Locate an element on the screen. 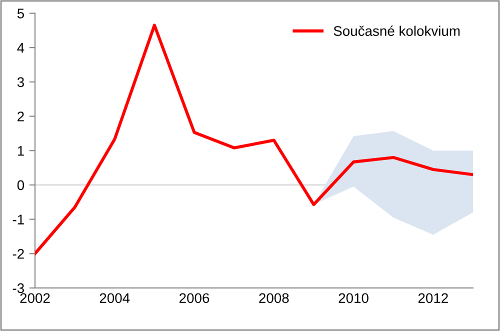 This screenshot has height=331, width=500. y-tick-label: -3 is located at coordinates (18, 288).